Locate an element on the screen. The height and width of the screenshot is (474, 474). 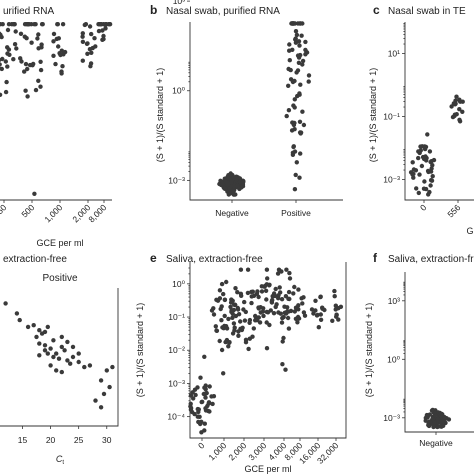
panel-f-y-label: (S + 1)/(S standard + 1) is located at coordinates (369, 350).